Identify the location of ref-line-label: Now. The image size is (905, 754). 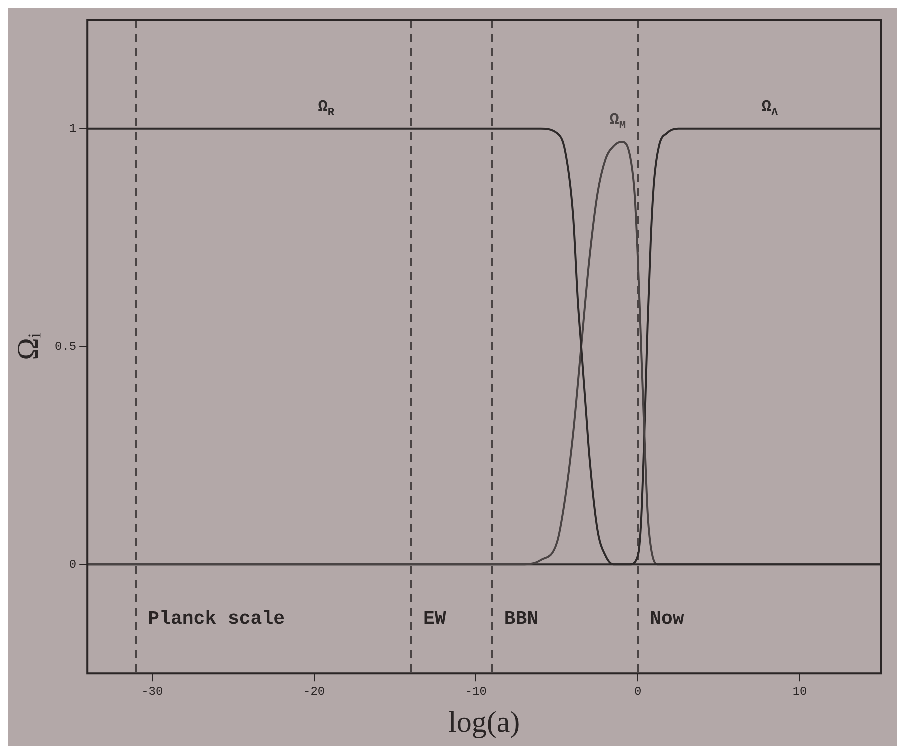
(667, 619).